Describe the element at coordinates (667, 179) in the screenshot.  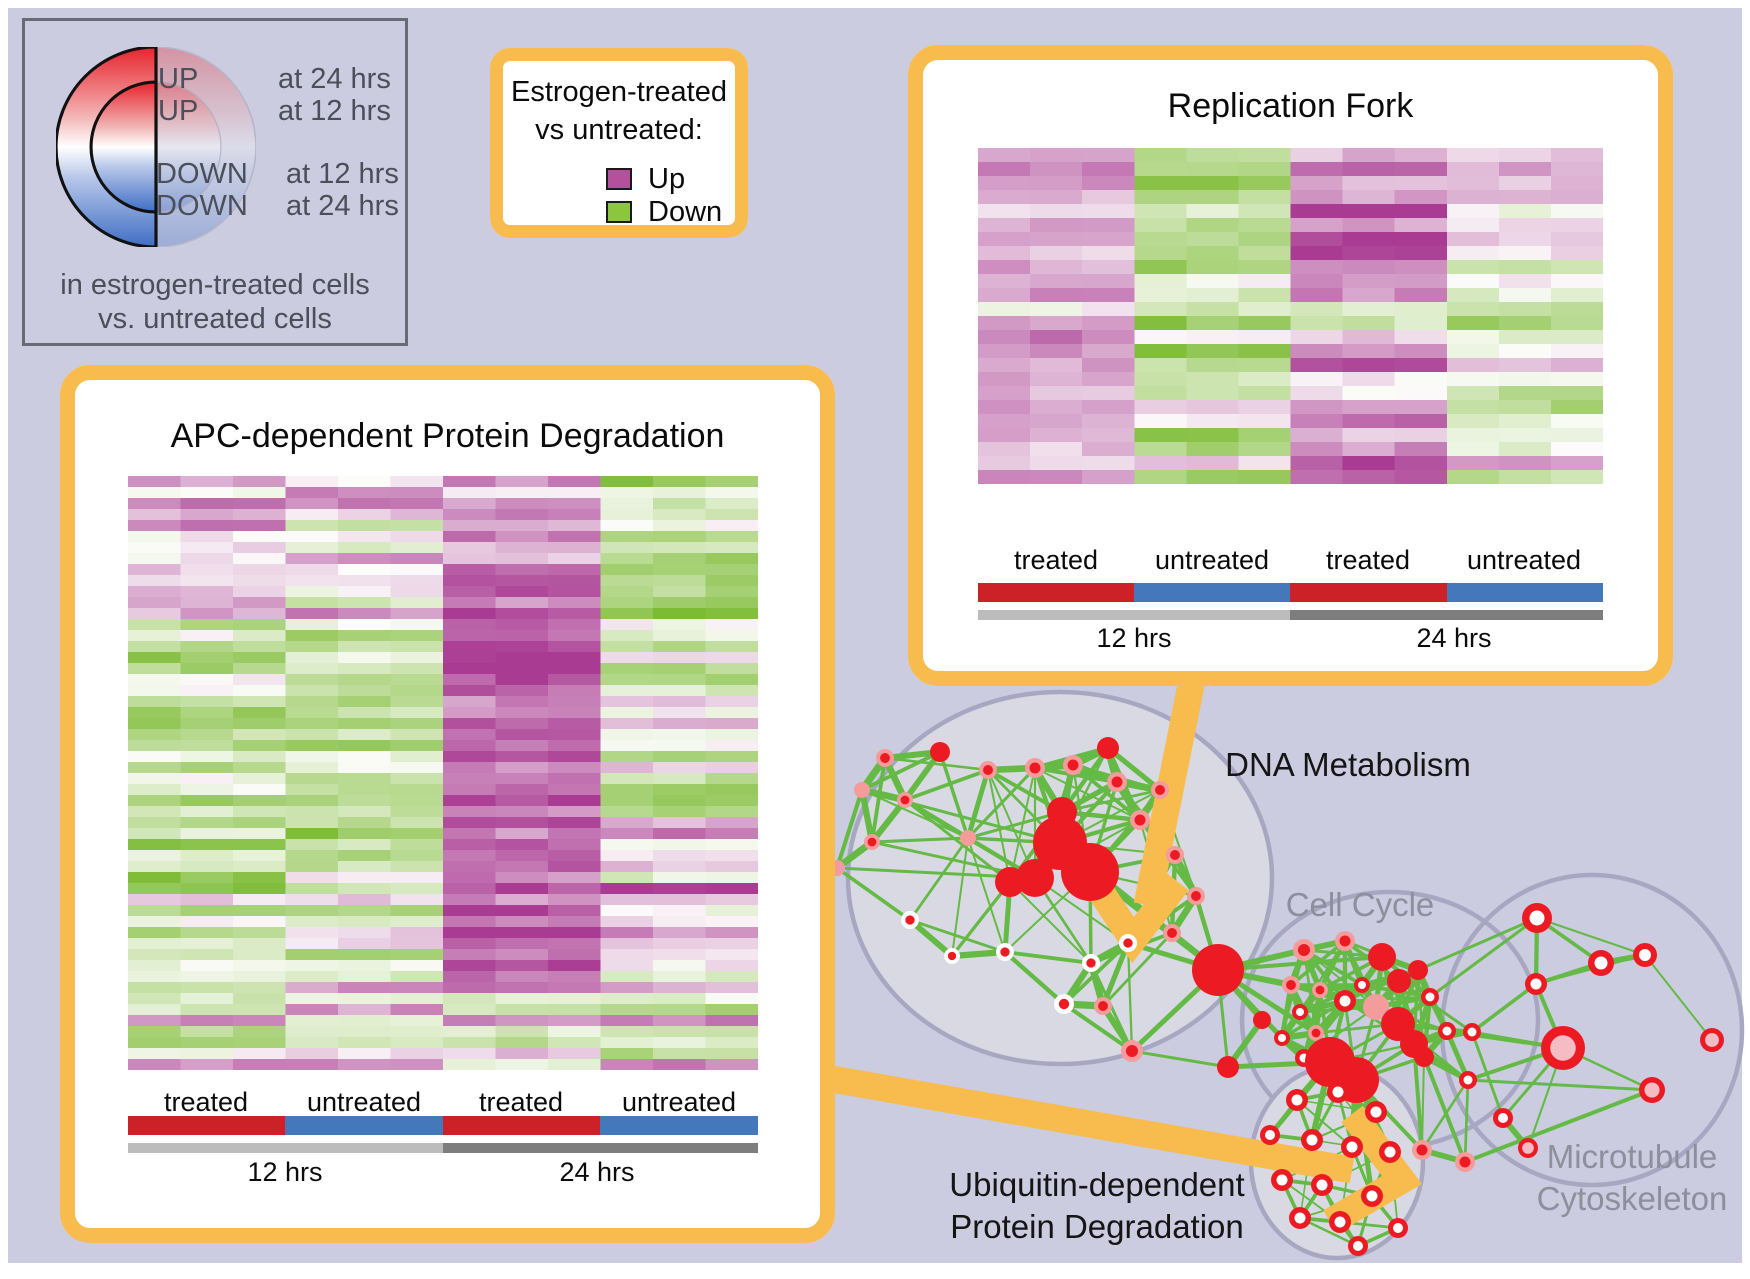
I see `up-label: Up` at that location.